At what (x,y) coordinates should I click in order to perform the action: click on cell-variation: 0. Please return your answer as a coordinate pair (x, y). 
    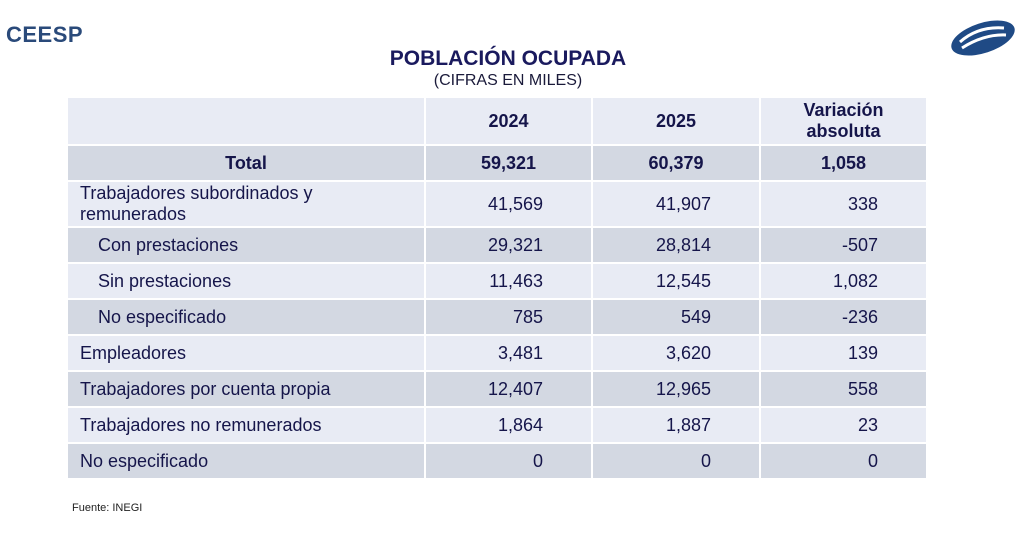
    Looking at the image, I should click on (843, 461).